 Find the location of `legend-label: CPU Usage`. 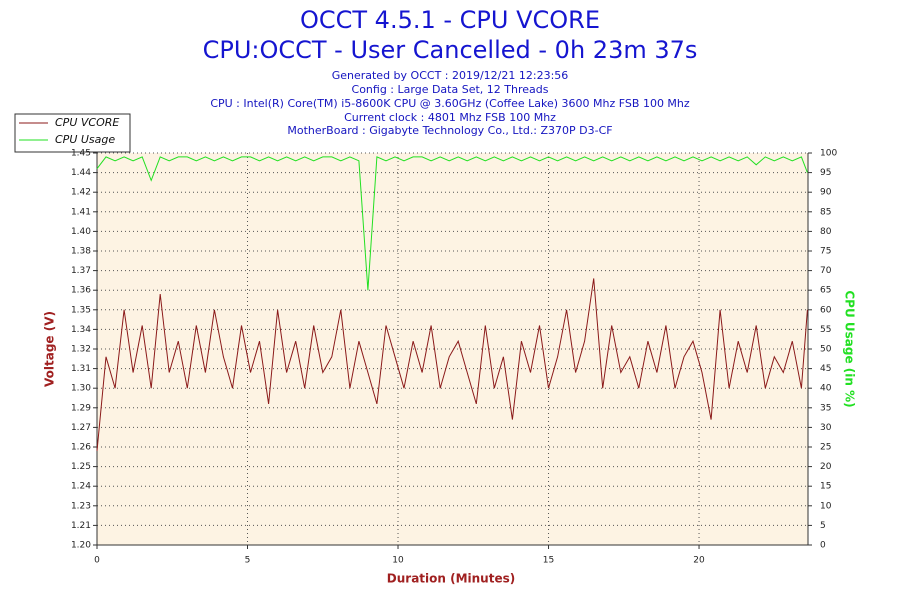

legend-label: CPU Usage is located at coordinates (85, 139).